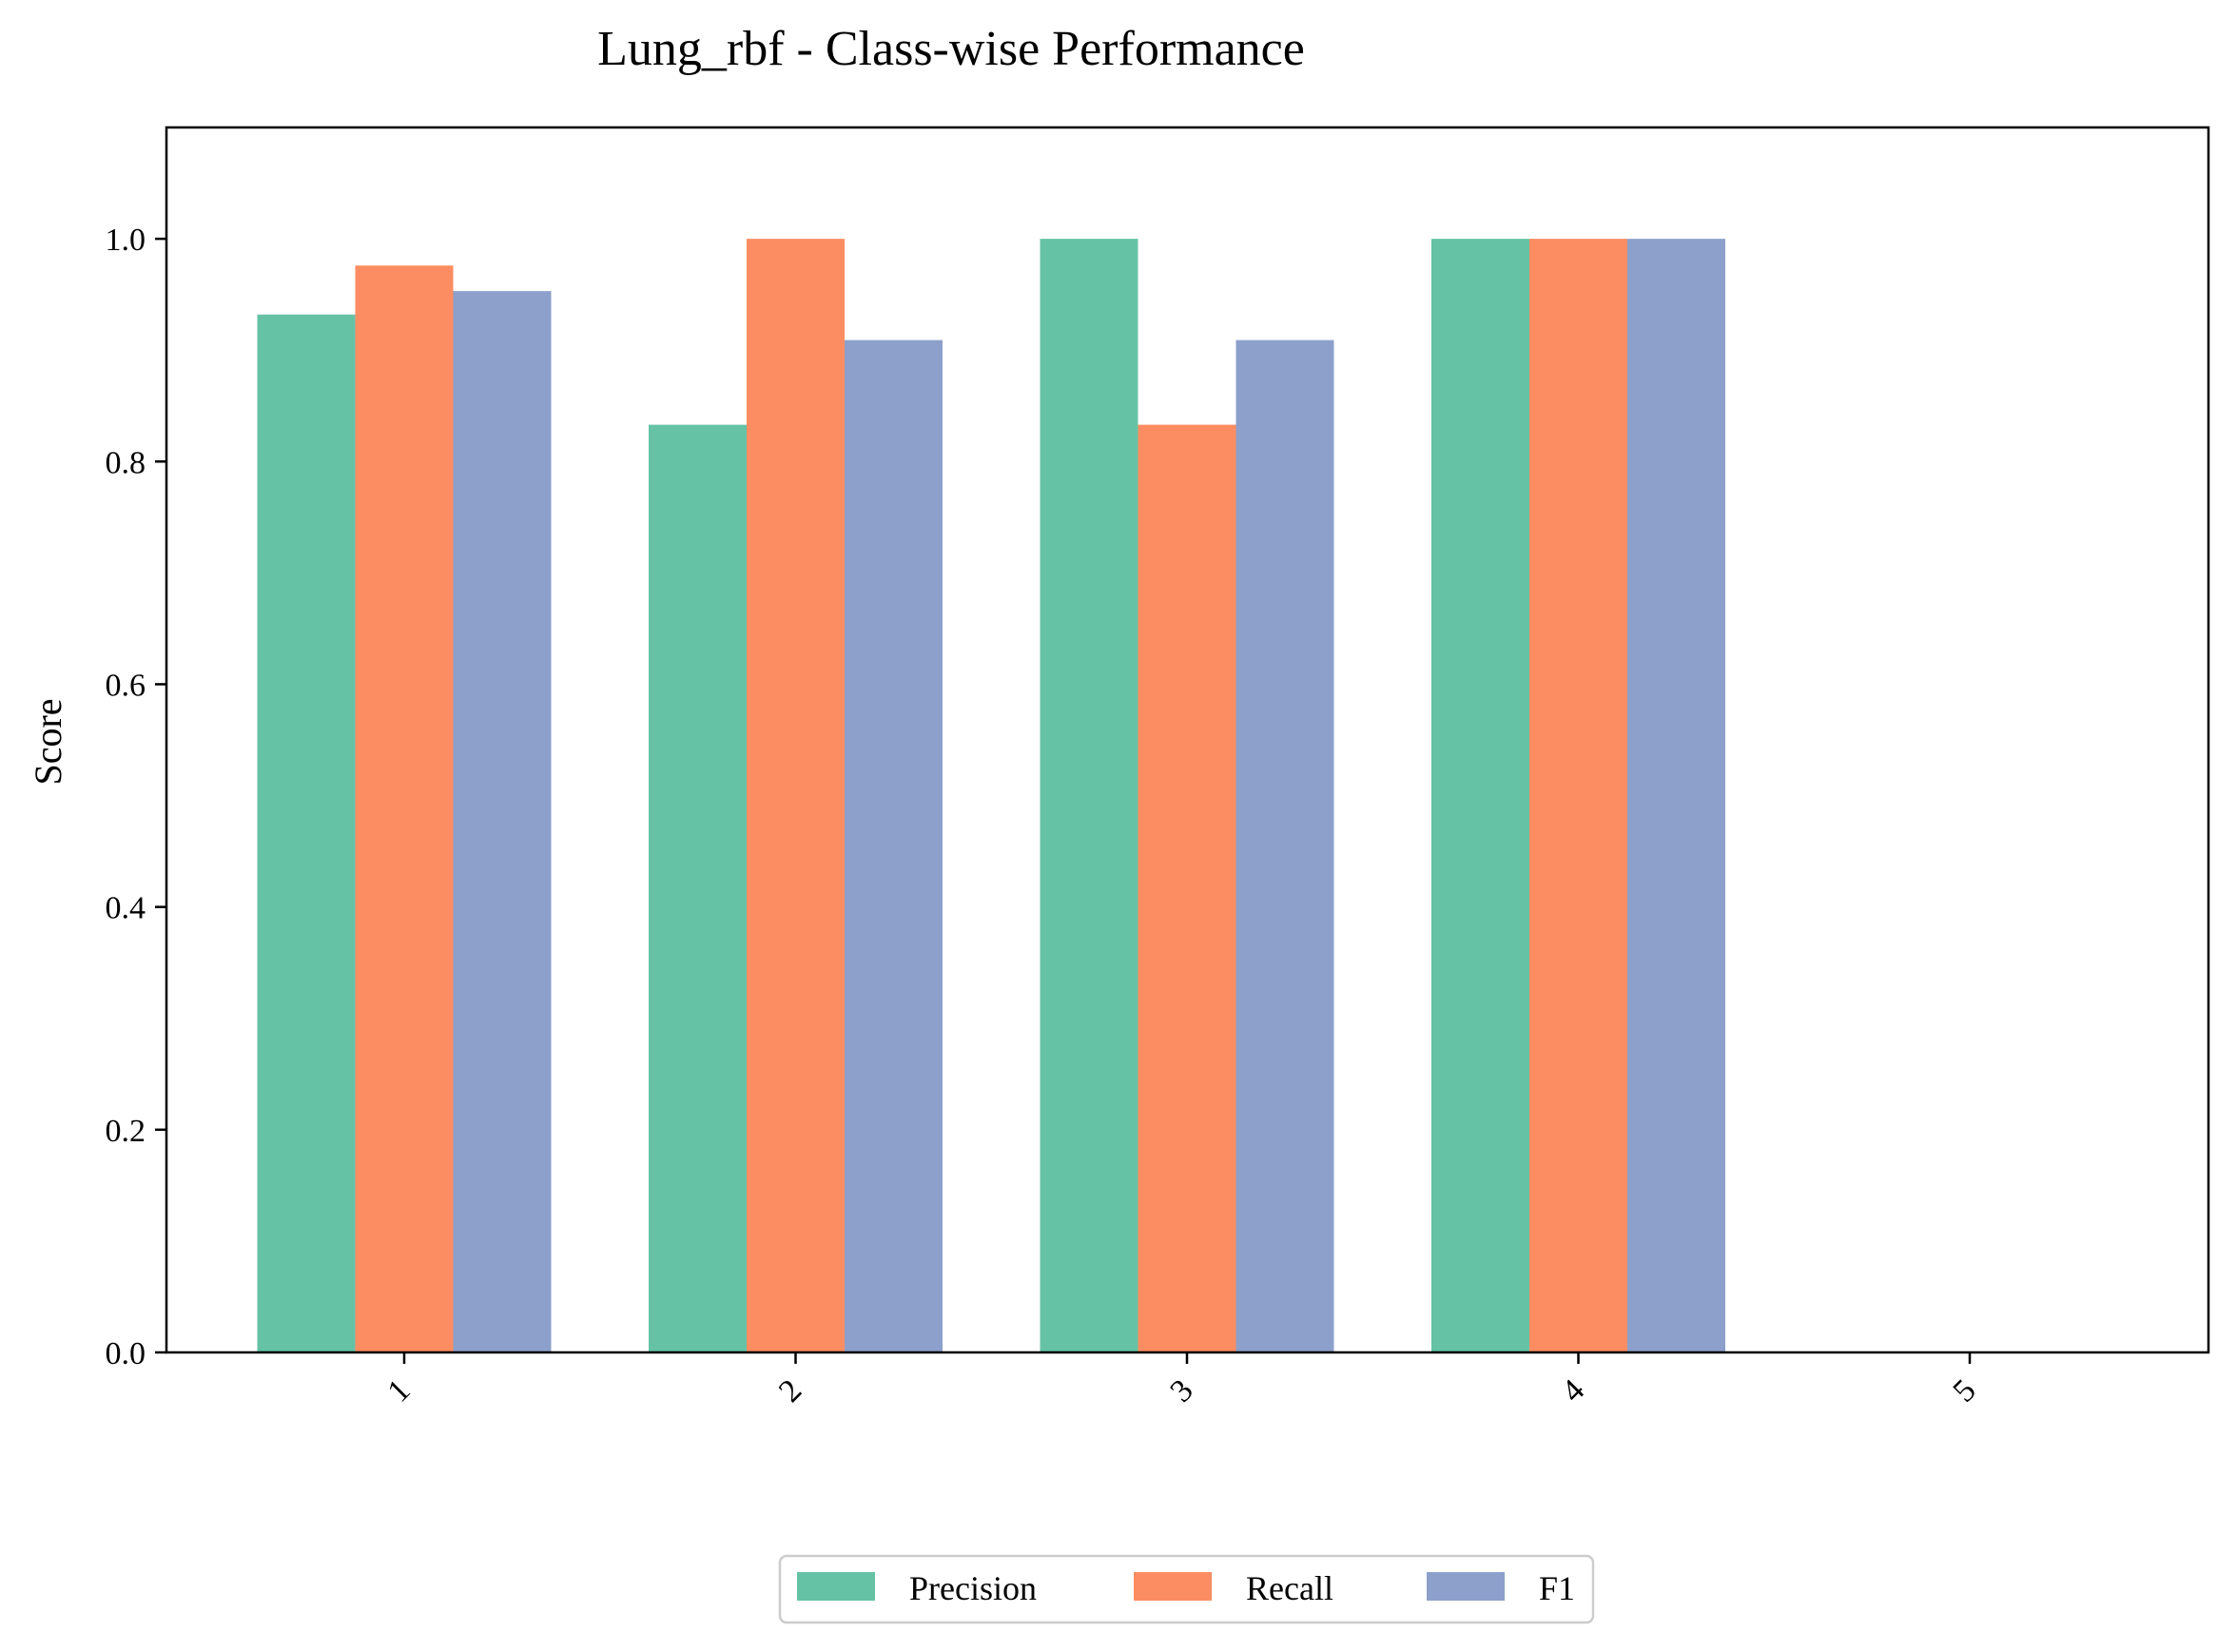  Describe the element at coordinates (398, 1390) in the screenshot. I see `x-tick-label-1: 1` at that location.